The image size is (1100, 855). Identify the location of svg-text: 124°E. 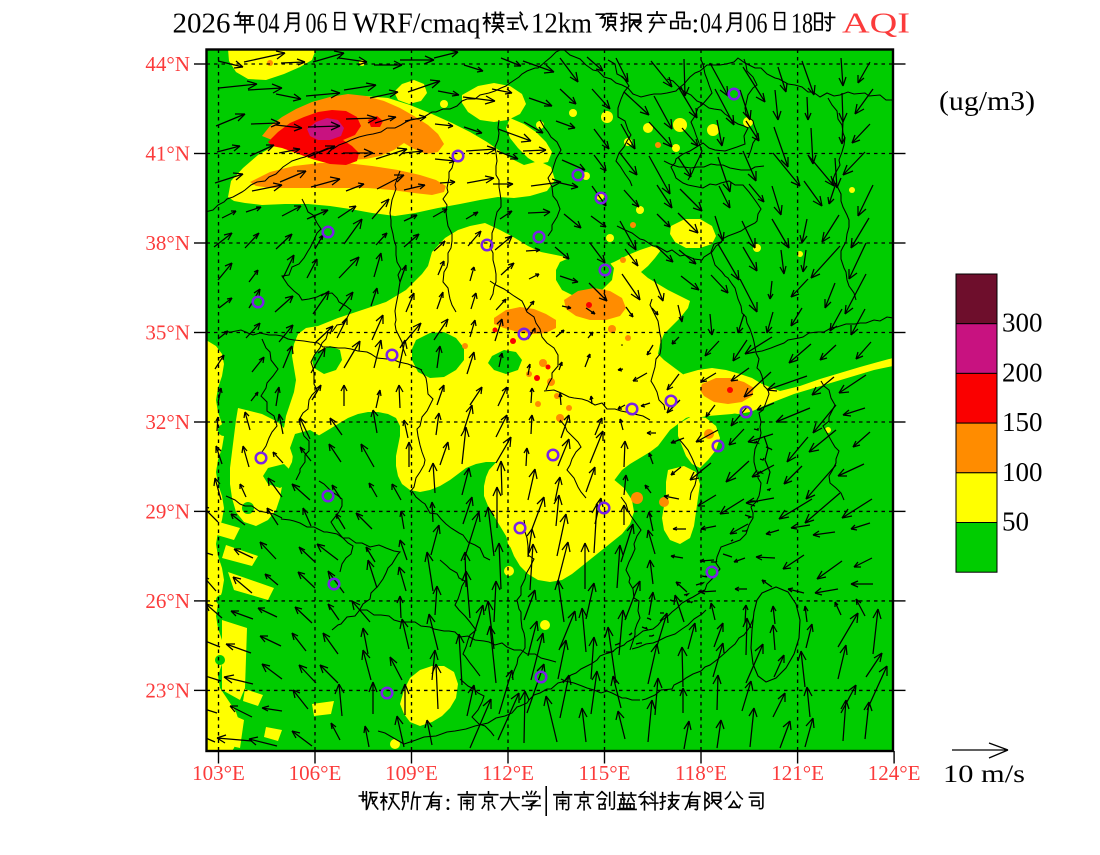
(894, 773).